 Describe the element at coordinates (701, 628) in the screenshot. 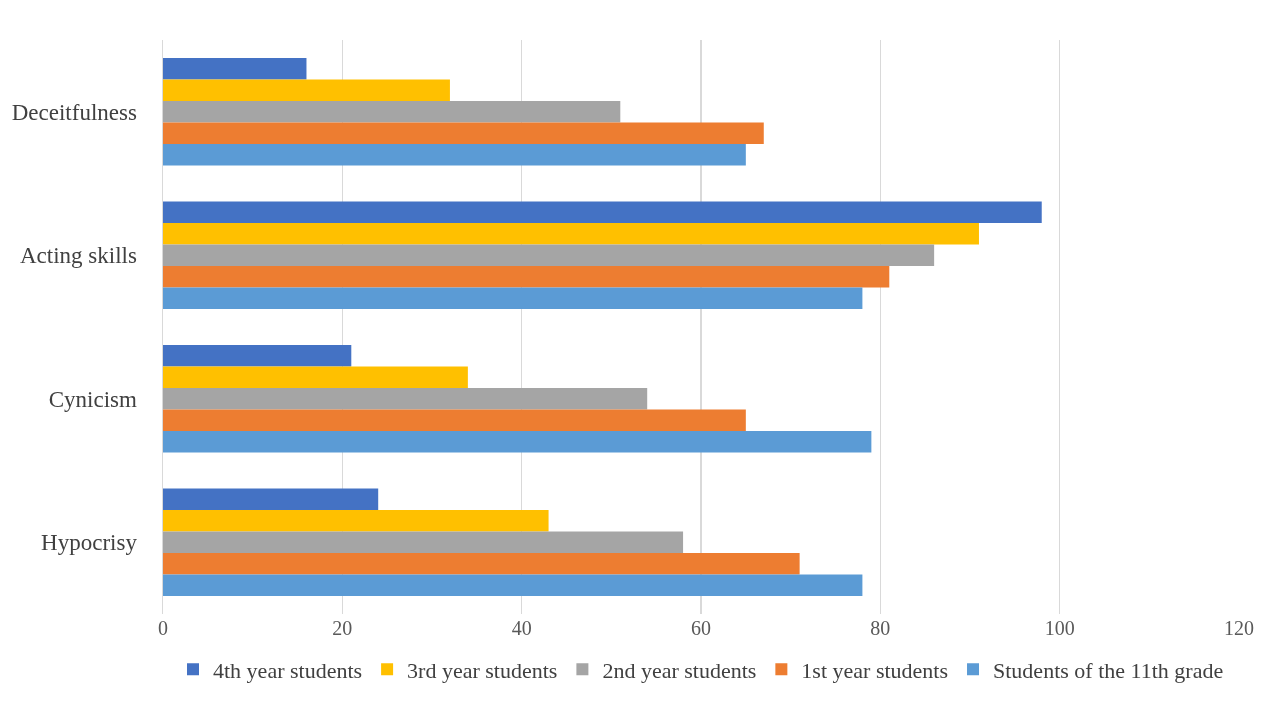

I see `x-tick-label: 60` at that location.